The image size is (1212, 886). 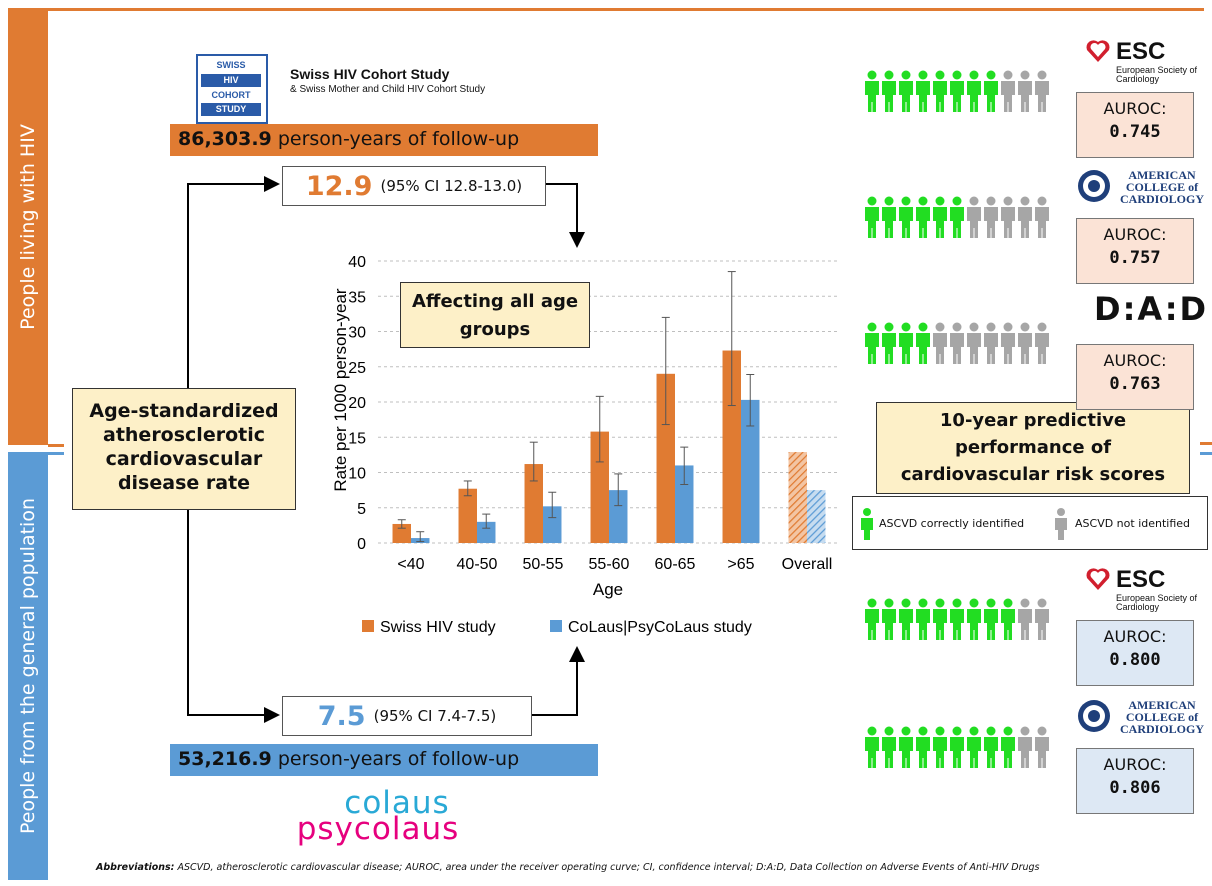 I want to click on esc-logo: ESC European Society of Cardiology, so click(x=1142, y=589).